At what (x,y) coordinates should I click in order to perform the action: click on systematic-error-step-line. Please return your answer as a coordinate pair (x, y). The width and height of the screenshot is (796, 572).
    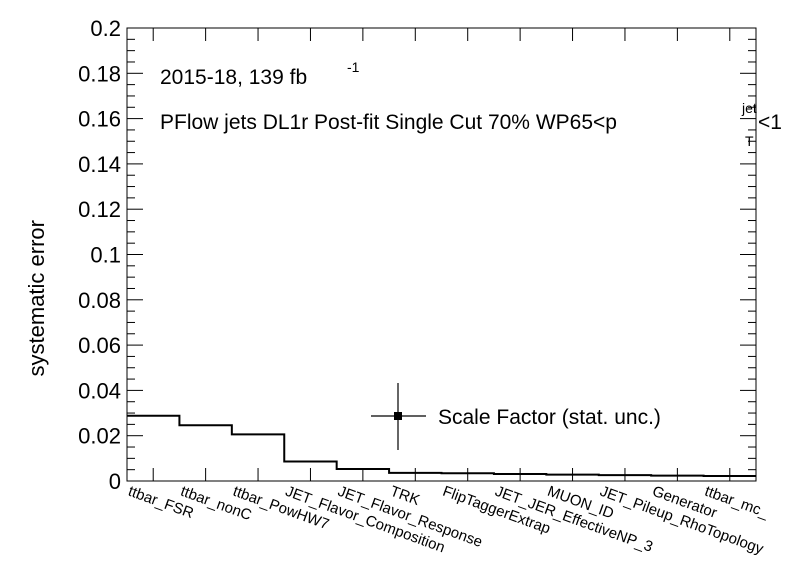
    Looking at the image, I should click on (441, 446).